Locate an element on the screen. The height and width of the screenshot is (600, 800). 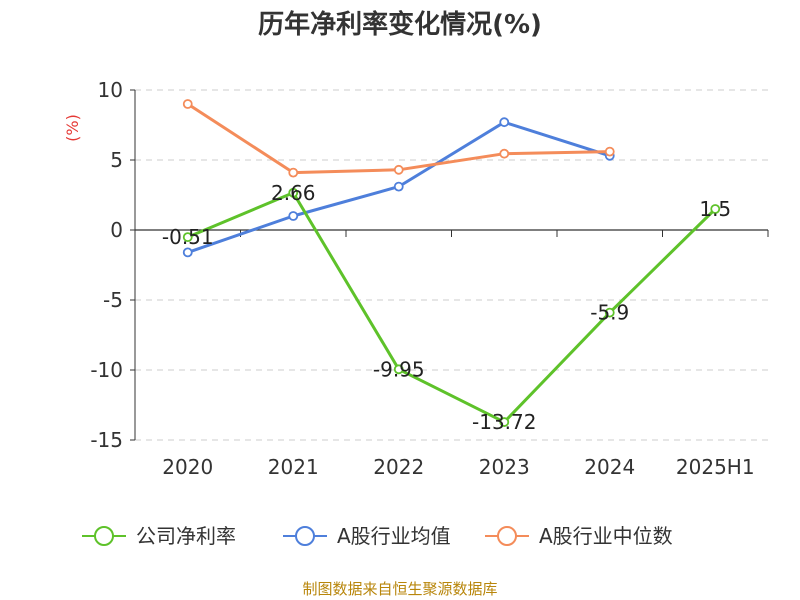
legend-label: 公司净利率 is located at coordinates (186, 536).